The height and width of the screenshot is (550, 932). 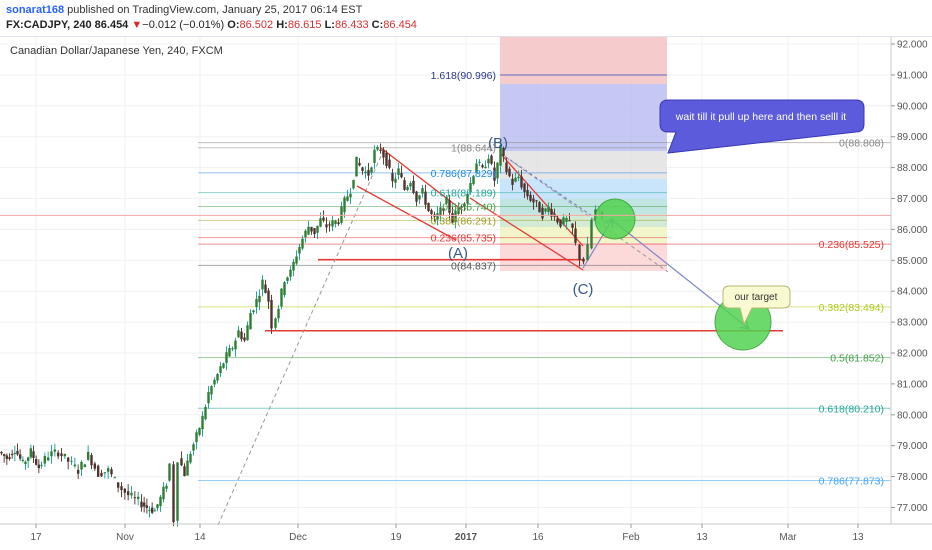 What do you see at coordinates (301, 336) in the screenshot?
I see `trend-line-dashed` at bounding box center [301, 336].